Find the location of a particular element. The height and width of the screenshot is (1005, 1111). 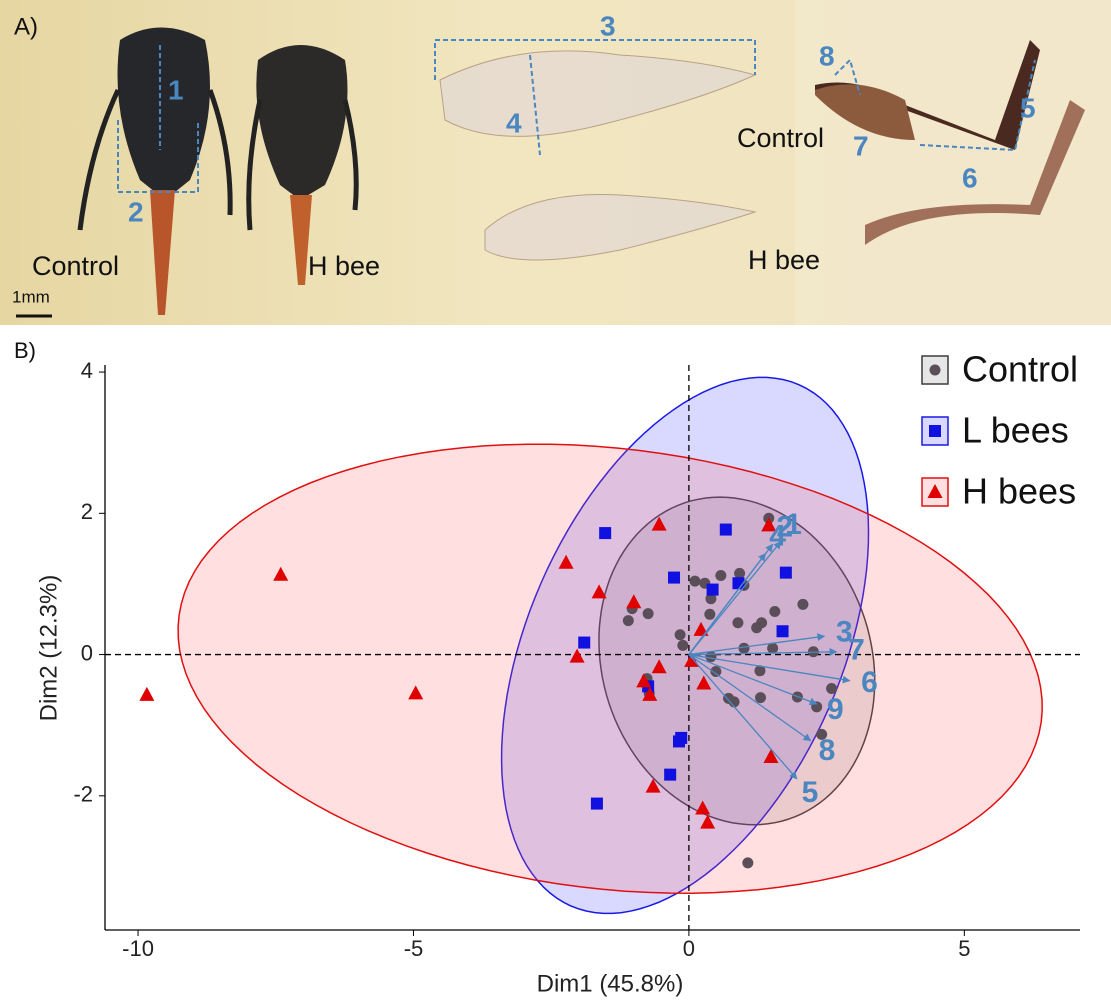

confidence-ellipse is located at coordinates (737, 661).